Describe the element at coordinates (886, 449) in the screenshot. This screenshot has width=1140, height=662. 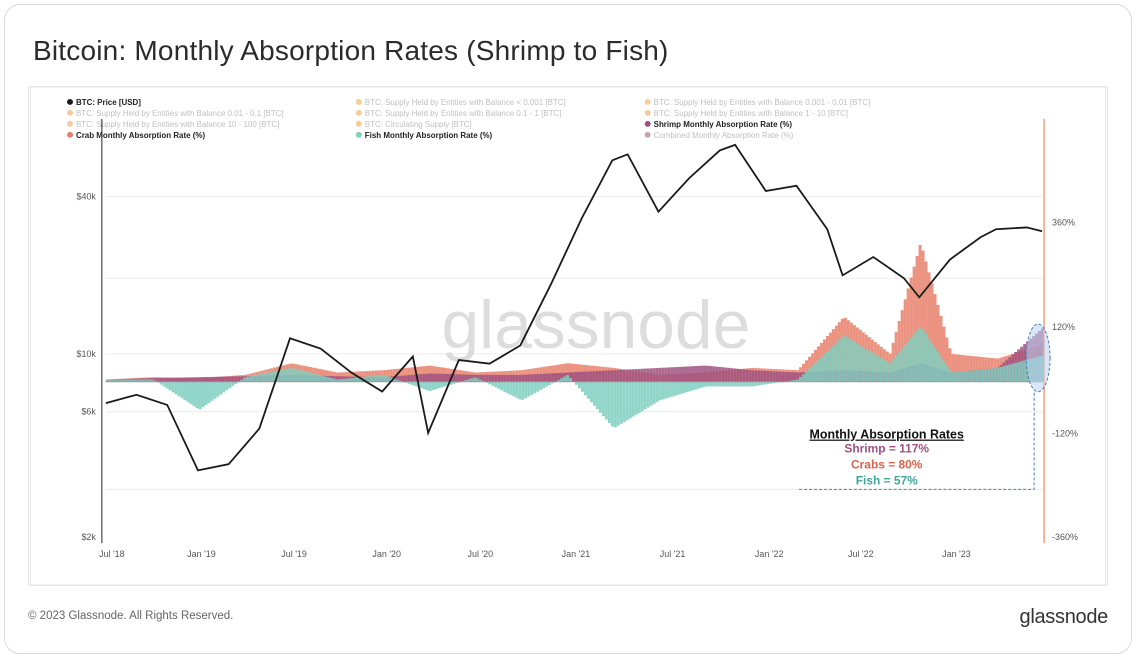
I see `annotation-shrimp: Shrimp = 117%` at that location.